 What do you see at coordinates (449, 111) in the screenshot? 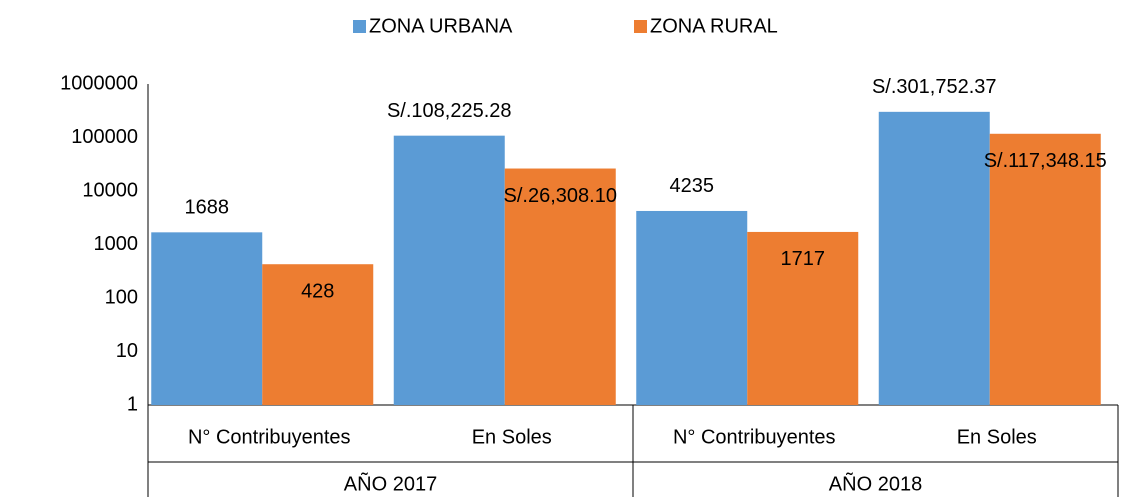
I see `data-label: S/.108,225.28` at bounding box center [449, 111].